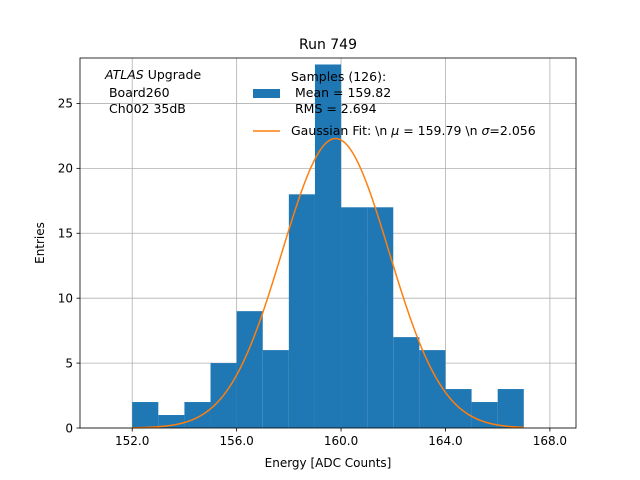 The image size is (640, 480). What do you see at coordinates (65, 298) in the screenshot?
I see `y-tick-label: 10` at bounding box center [65, 298].